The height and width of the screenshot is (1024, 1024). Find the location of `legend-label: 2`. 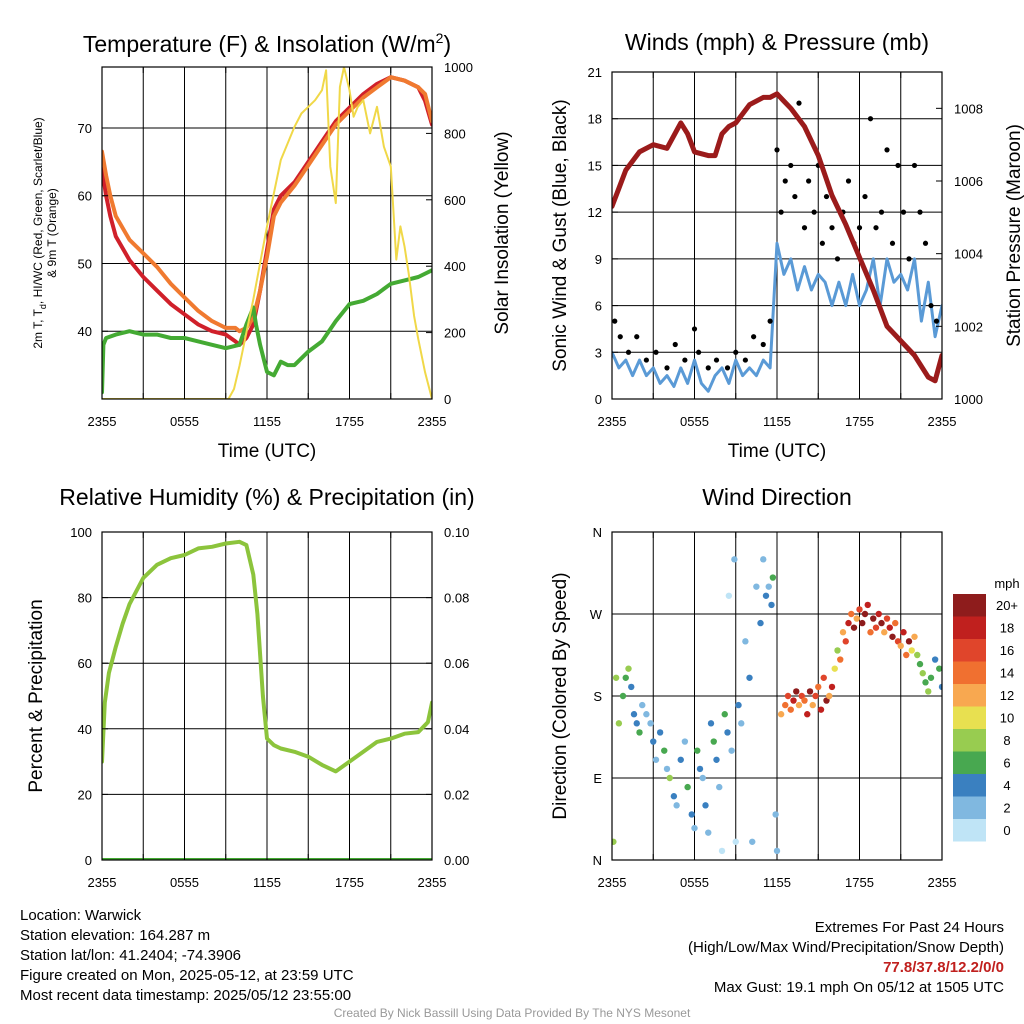

legend-label: 2 is located at coordinates (1006, 808).